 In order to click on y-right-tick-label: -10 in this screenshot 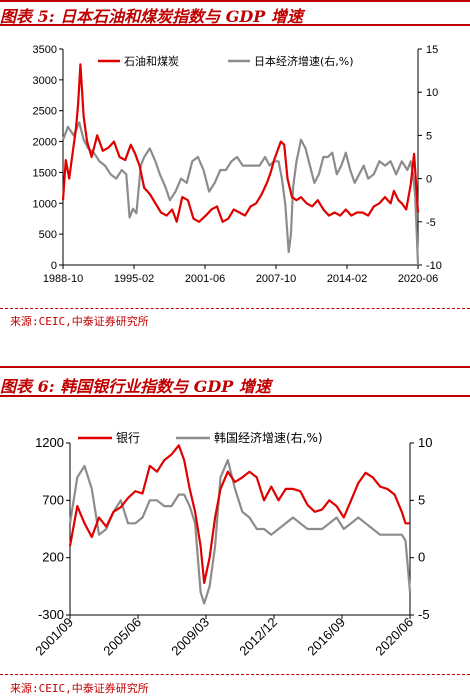, I will do `click(434, 266)`.